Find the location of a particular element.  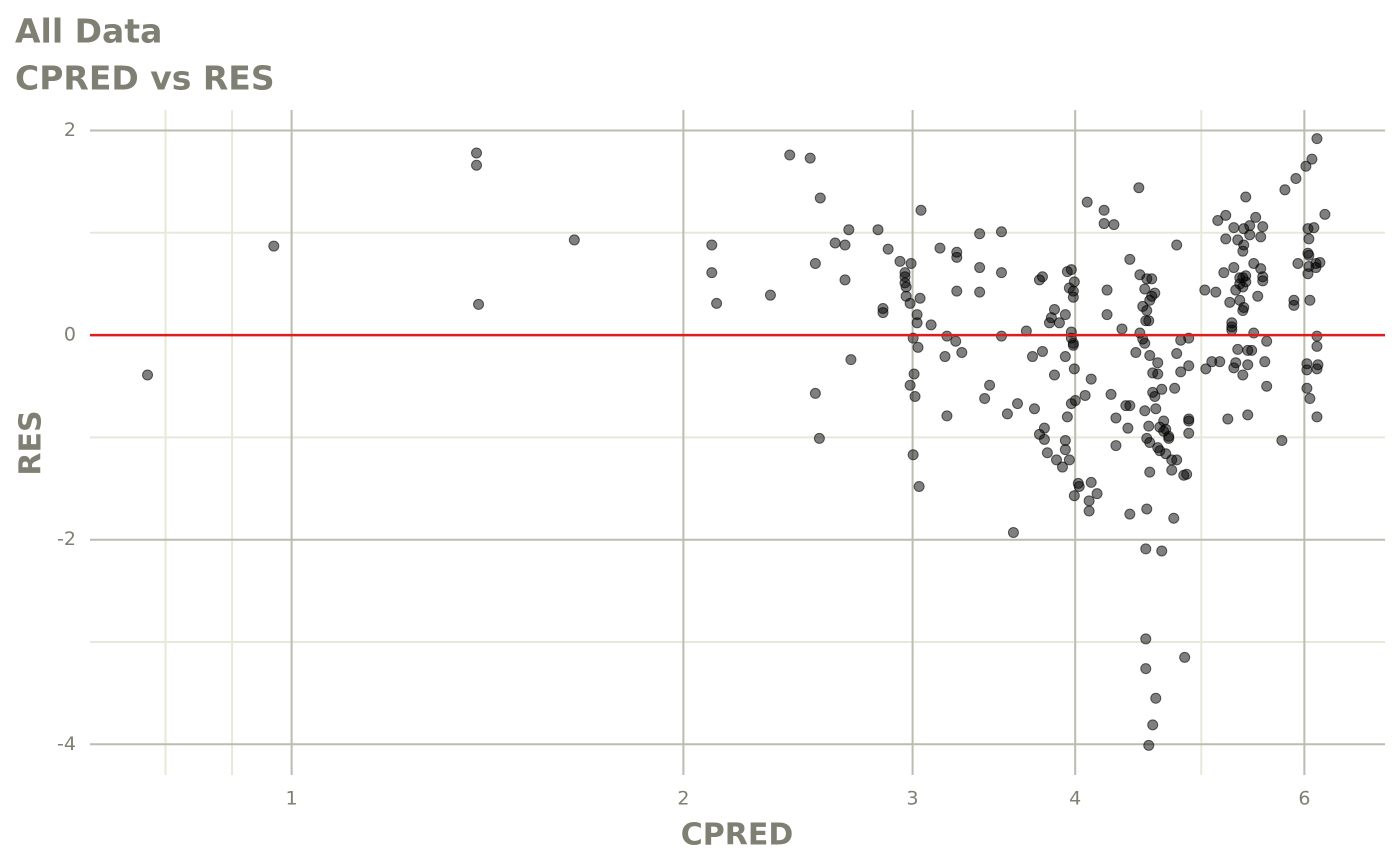

y-tick-label: 0 is located at coordinates (70, 335).